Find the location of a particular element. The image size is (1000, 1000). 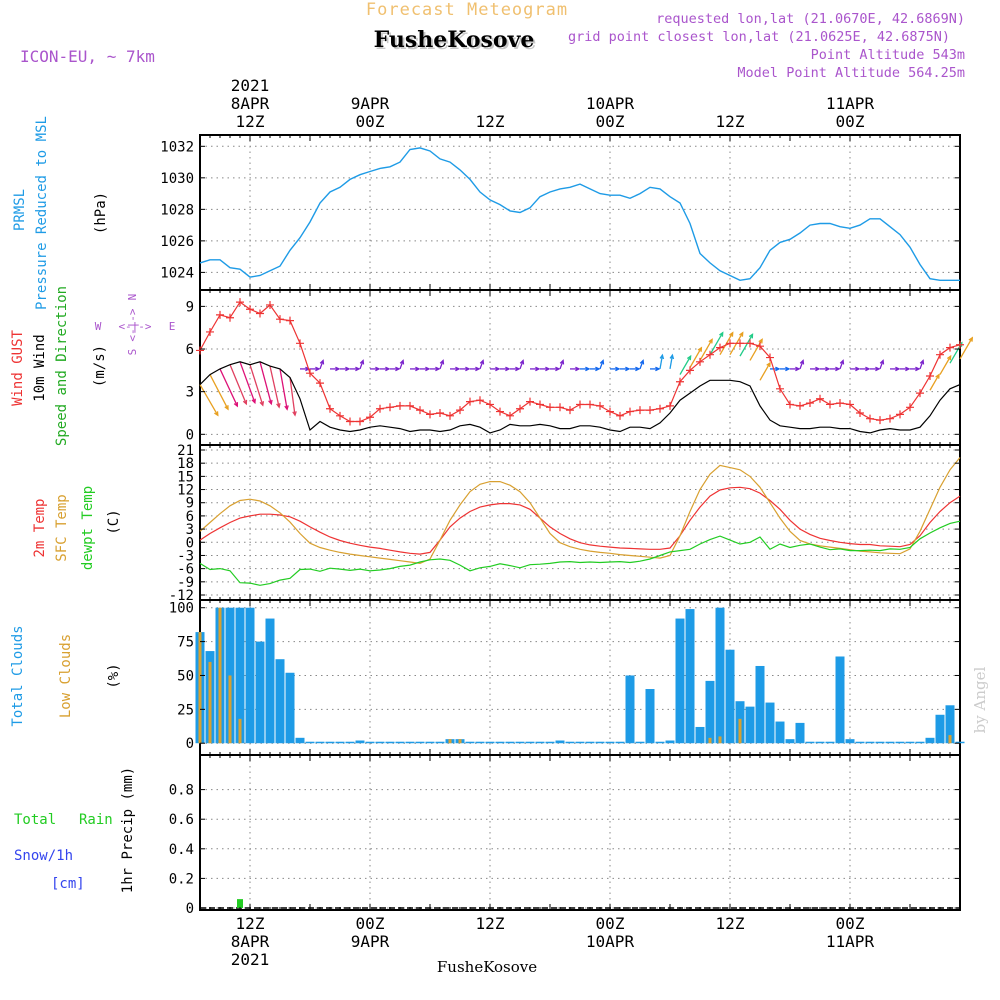

wind-gust-label: Wind GUST is located at coordinates (18, 368).